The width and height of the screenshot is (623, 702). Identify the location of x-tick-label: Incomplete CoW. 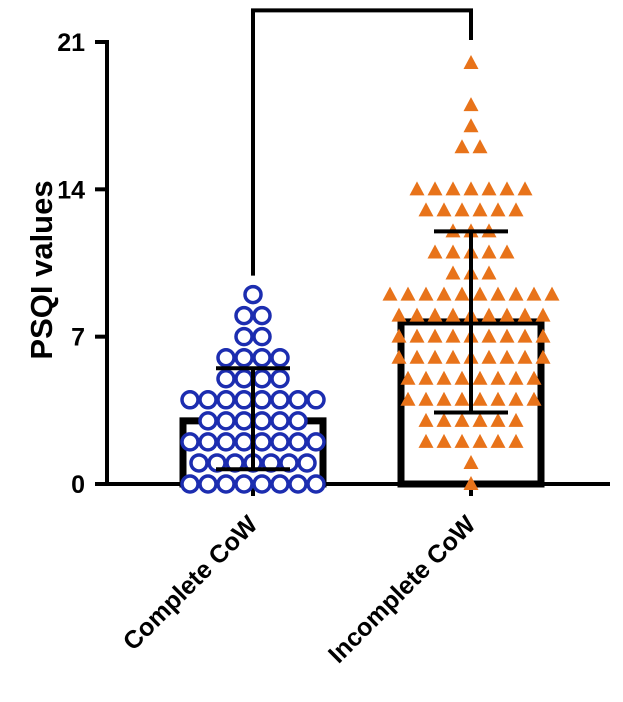
(402, 589).